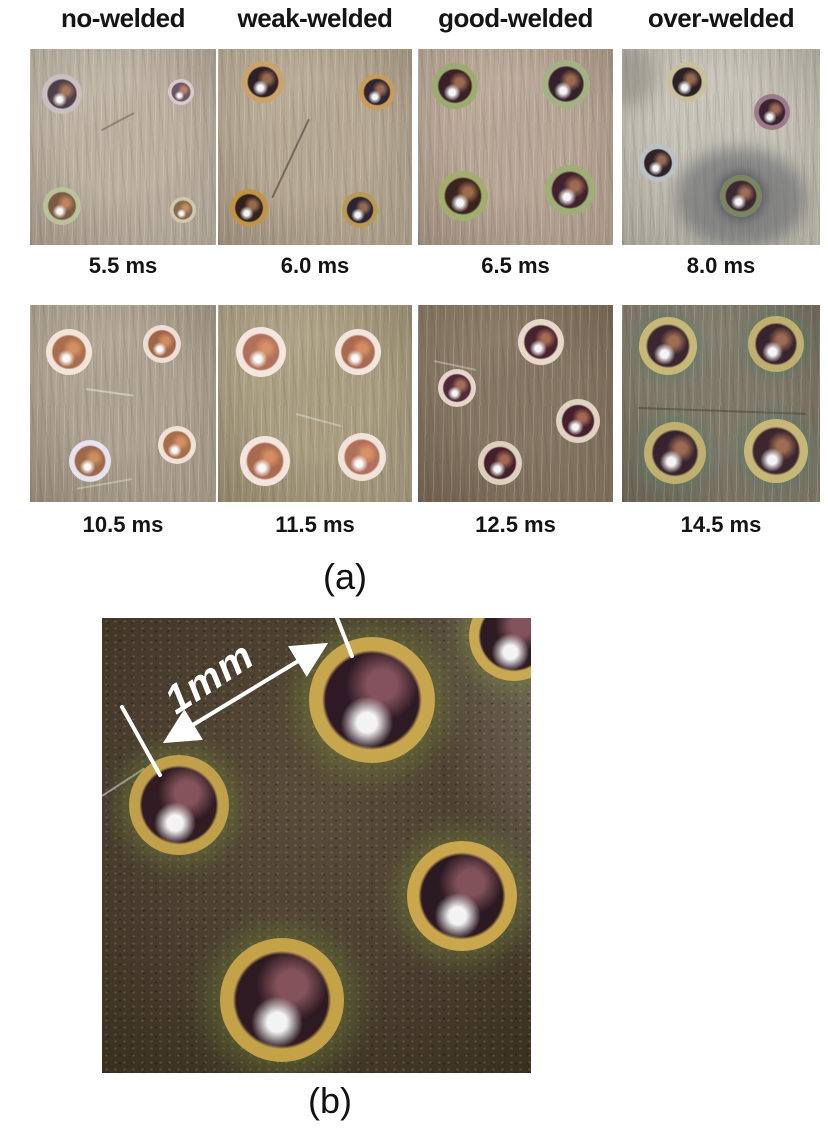 This screenshot has height=1140, width=828. Describe the element at coordinates (123, 265) in the screenshot. I see `weld-time-label: 5.5 ms` at that location.